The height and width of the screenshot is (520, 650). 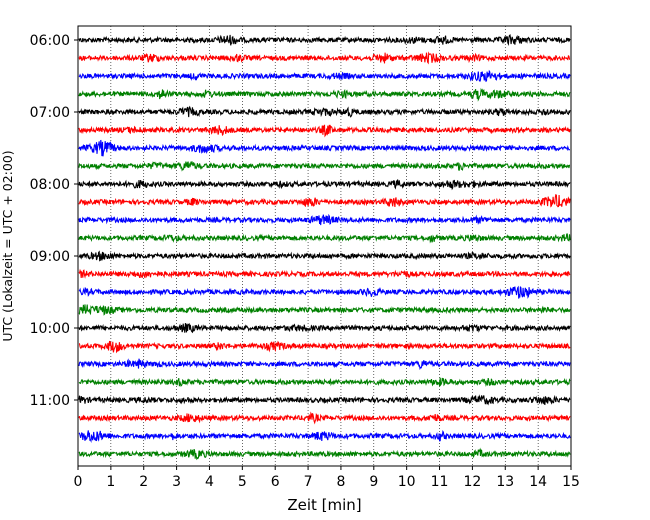 What do you see at coordinates (50, 329) in the screenshot?
I see `y-tick-label: 10:00` at bounding box center [50, 329].